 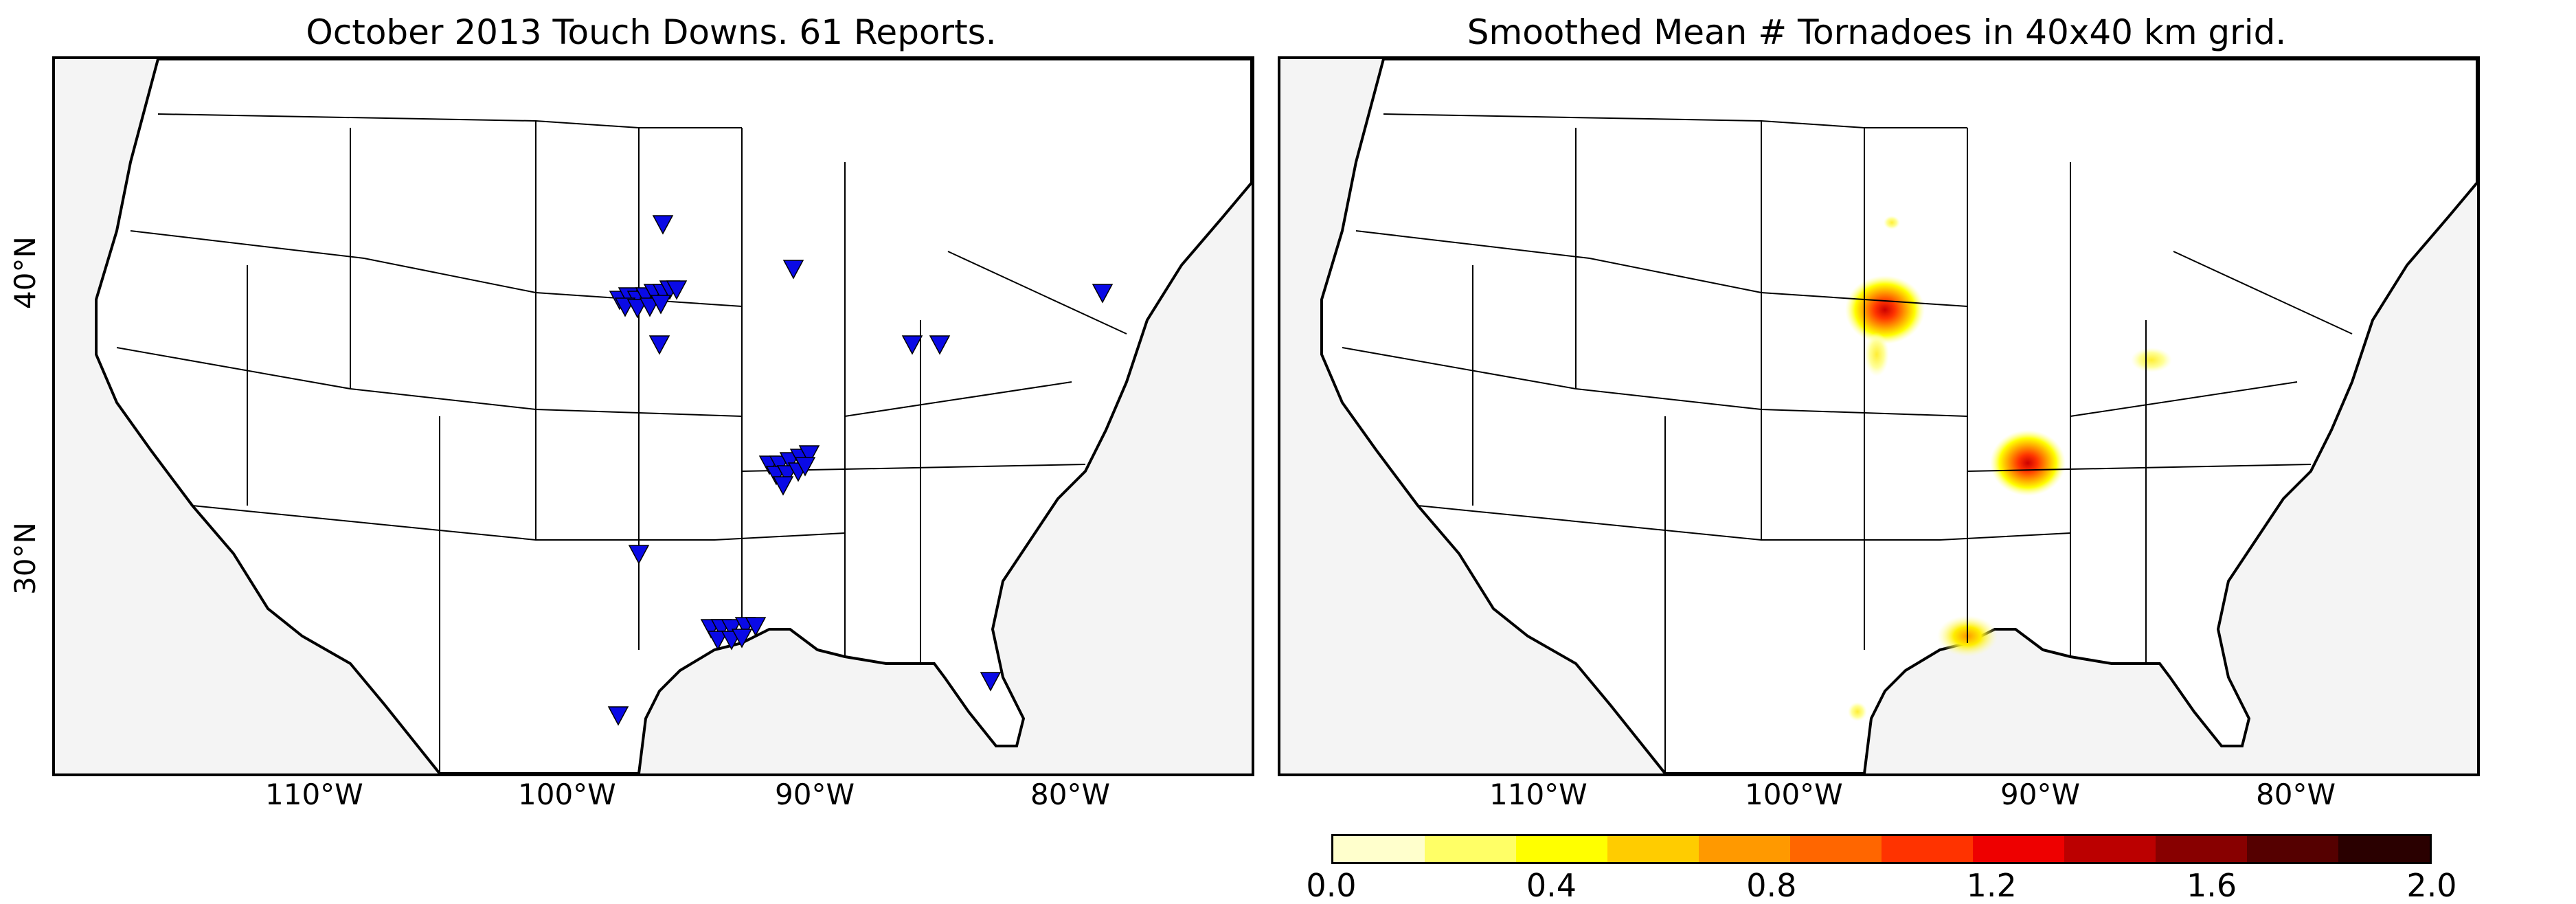 What do you see at coordinates (1794, 794) in the screenshot?
I see `lon-label-100w-right: 100°W` at bounding box center [1794, 794].